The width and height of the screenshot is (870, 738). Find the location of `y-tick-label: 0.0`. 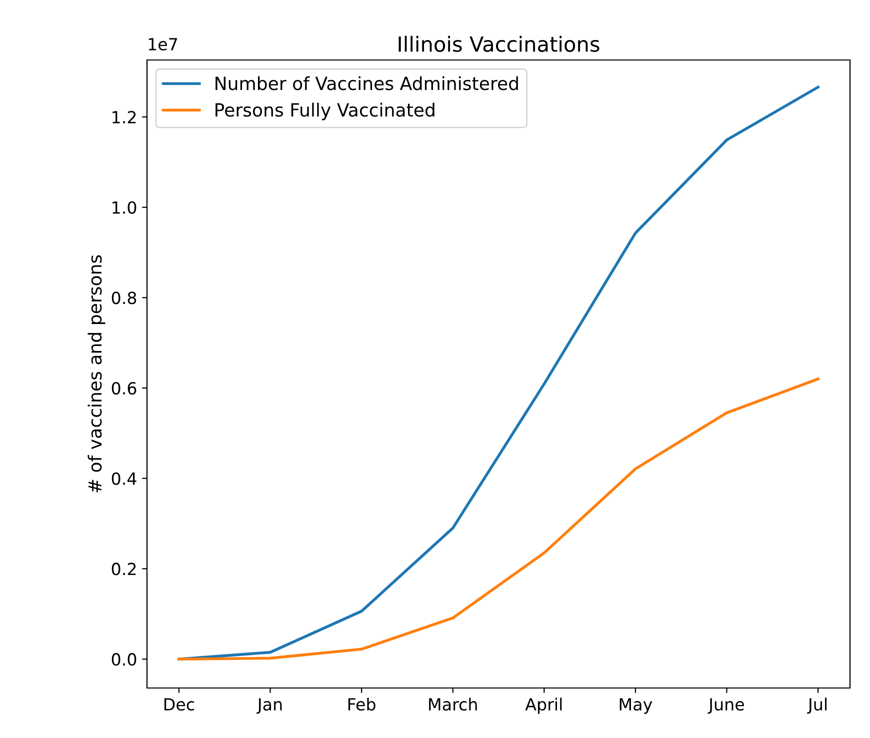

y-tick-label: 0.0 is located at coordinates (124, 659).